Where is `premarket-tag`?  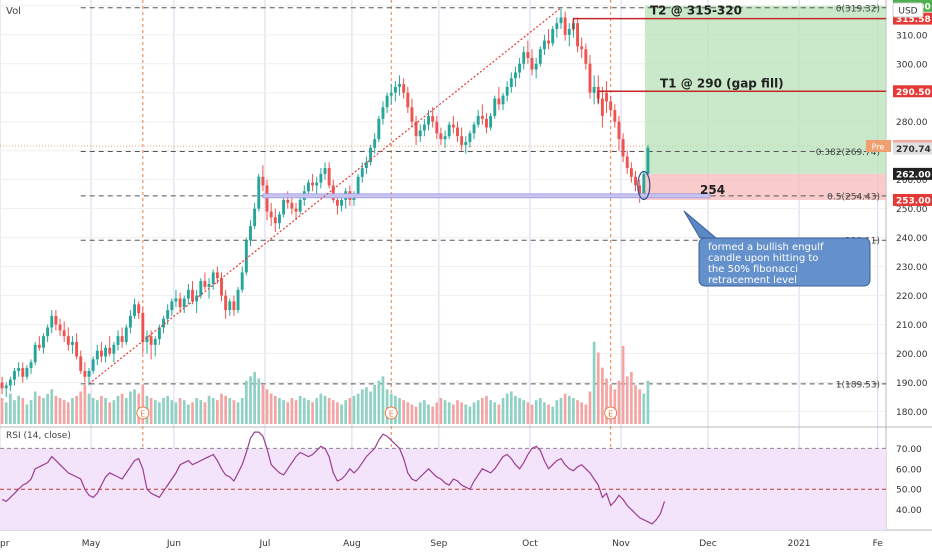
premarket-tag is located at coordinates (878, 145).